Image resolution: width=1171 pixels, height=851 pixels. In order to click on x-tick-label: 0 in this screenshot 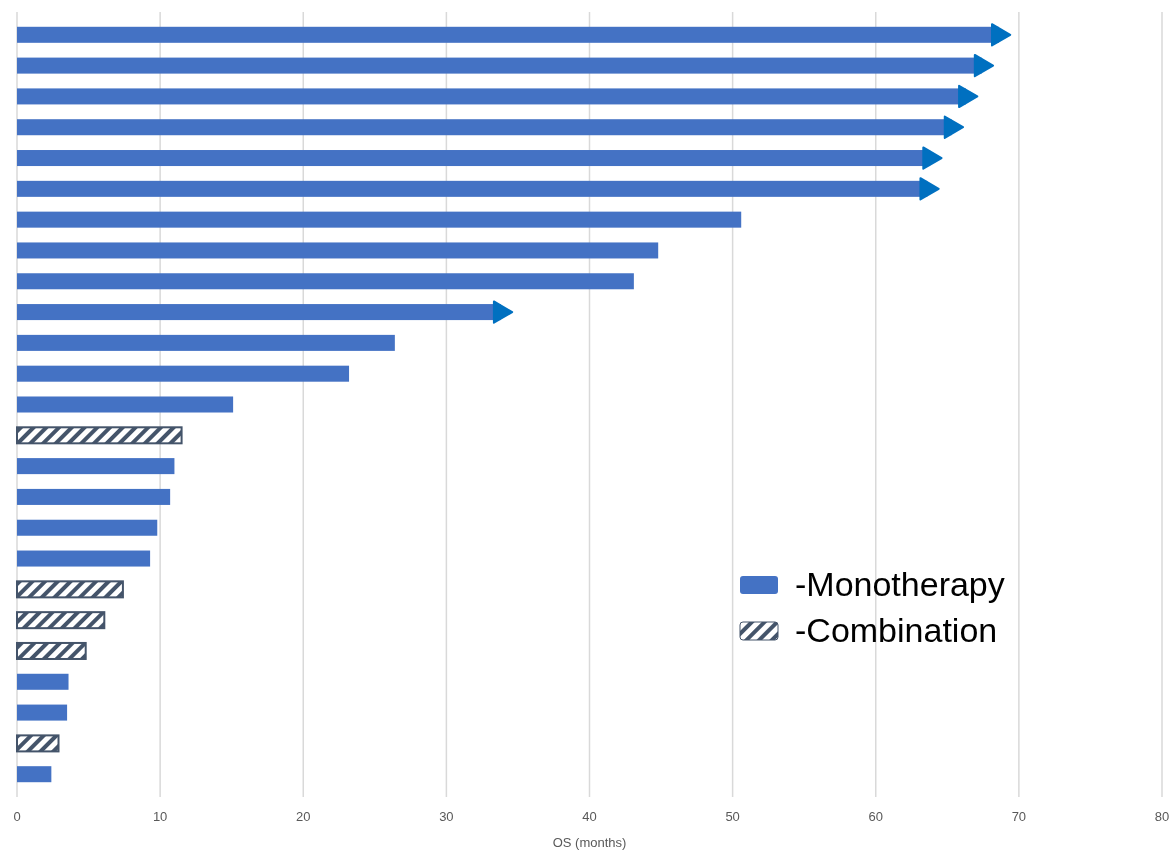, I will do `click(17, 816)`.